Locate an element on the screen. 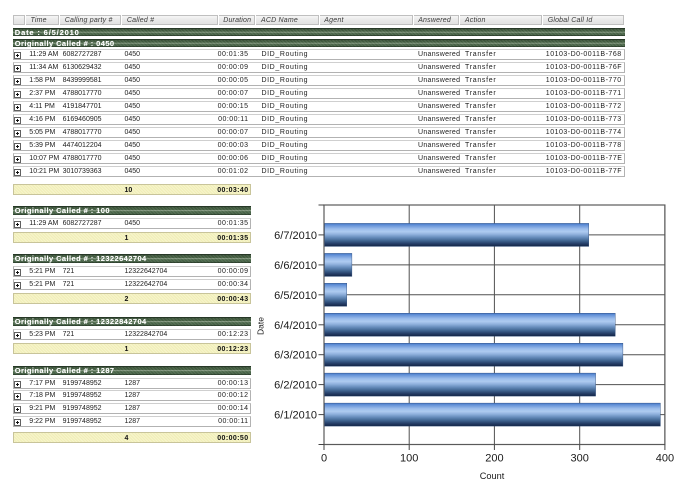  svg-text: 6/5/2010 is located at coordinates (295, 296).